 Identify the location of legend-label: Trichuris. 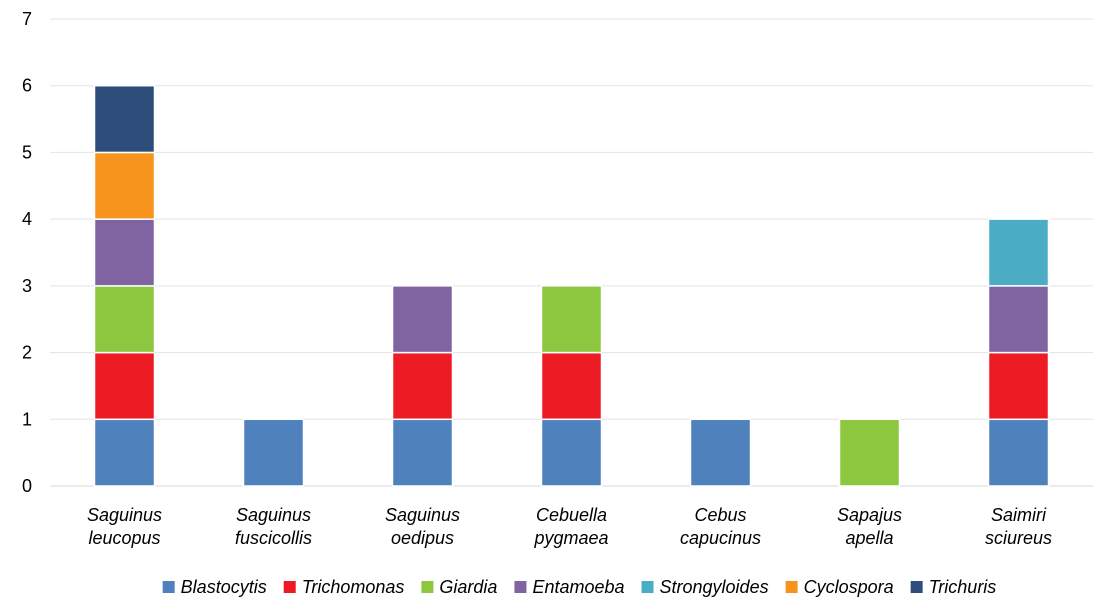
(963, 587).